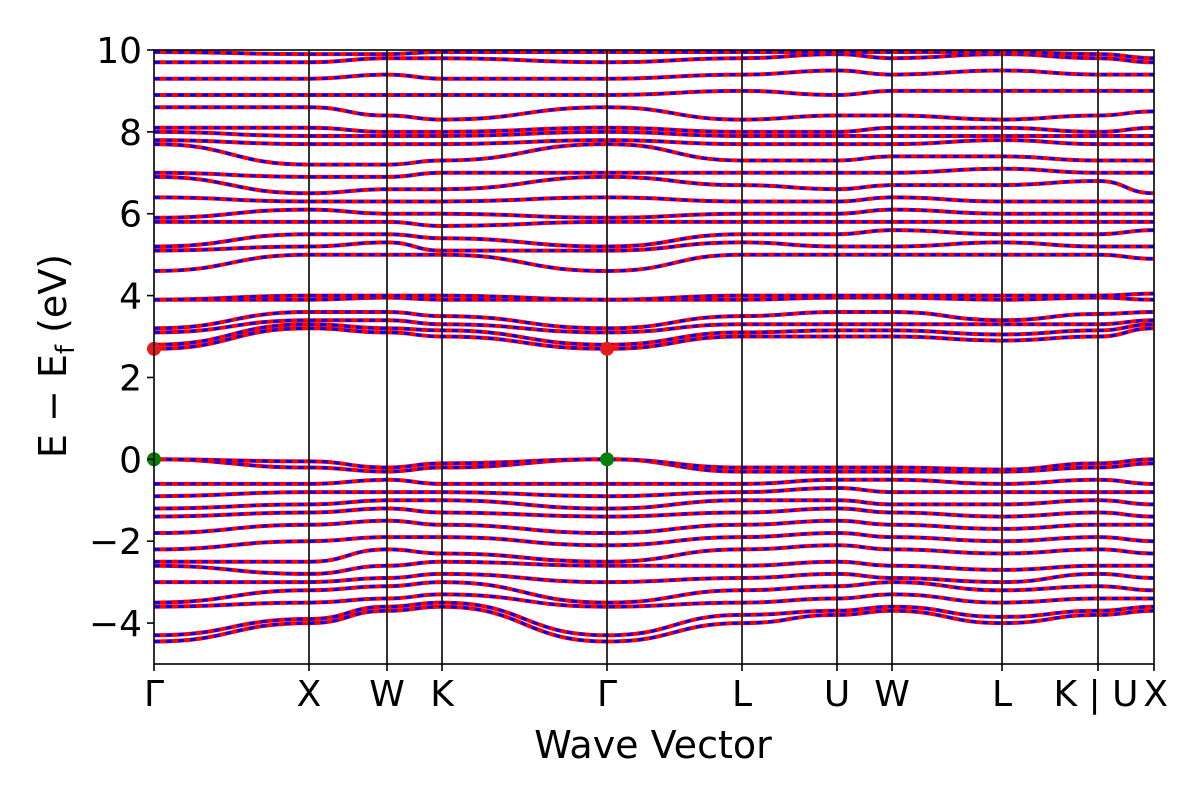  What do you see at coordinates (130, 378) in the screenshot?
I see `y-tick-label: 2` at bounding box center [130, 378].